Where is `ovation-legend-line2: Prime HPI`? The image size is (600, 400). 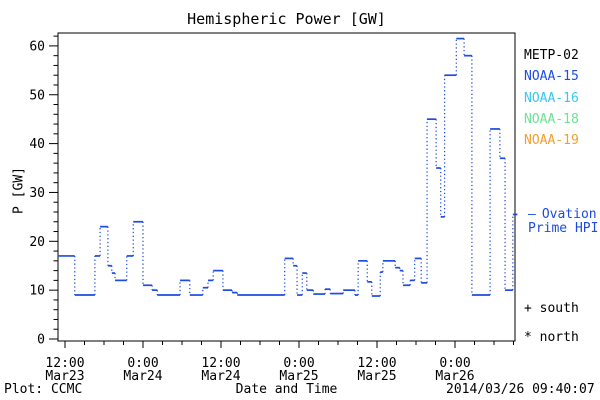
ovation-legend-line2: Prime HPI is located at coordinates (563, 228).